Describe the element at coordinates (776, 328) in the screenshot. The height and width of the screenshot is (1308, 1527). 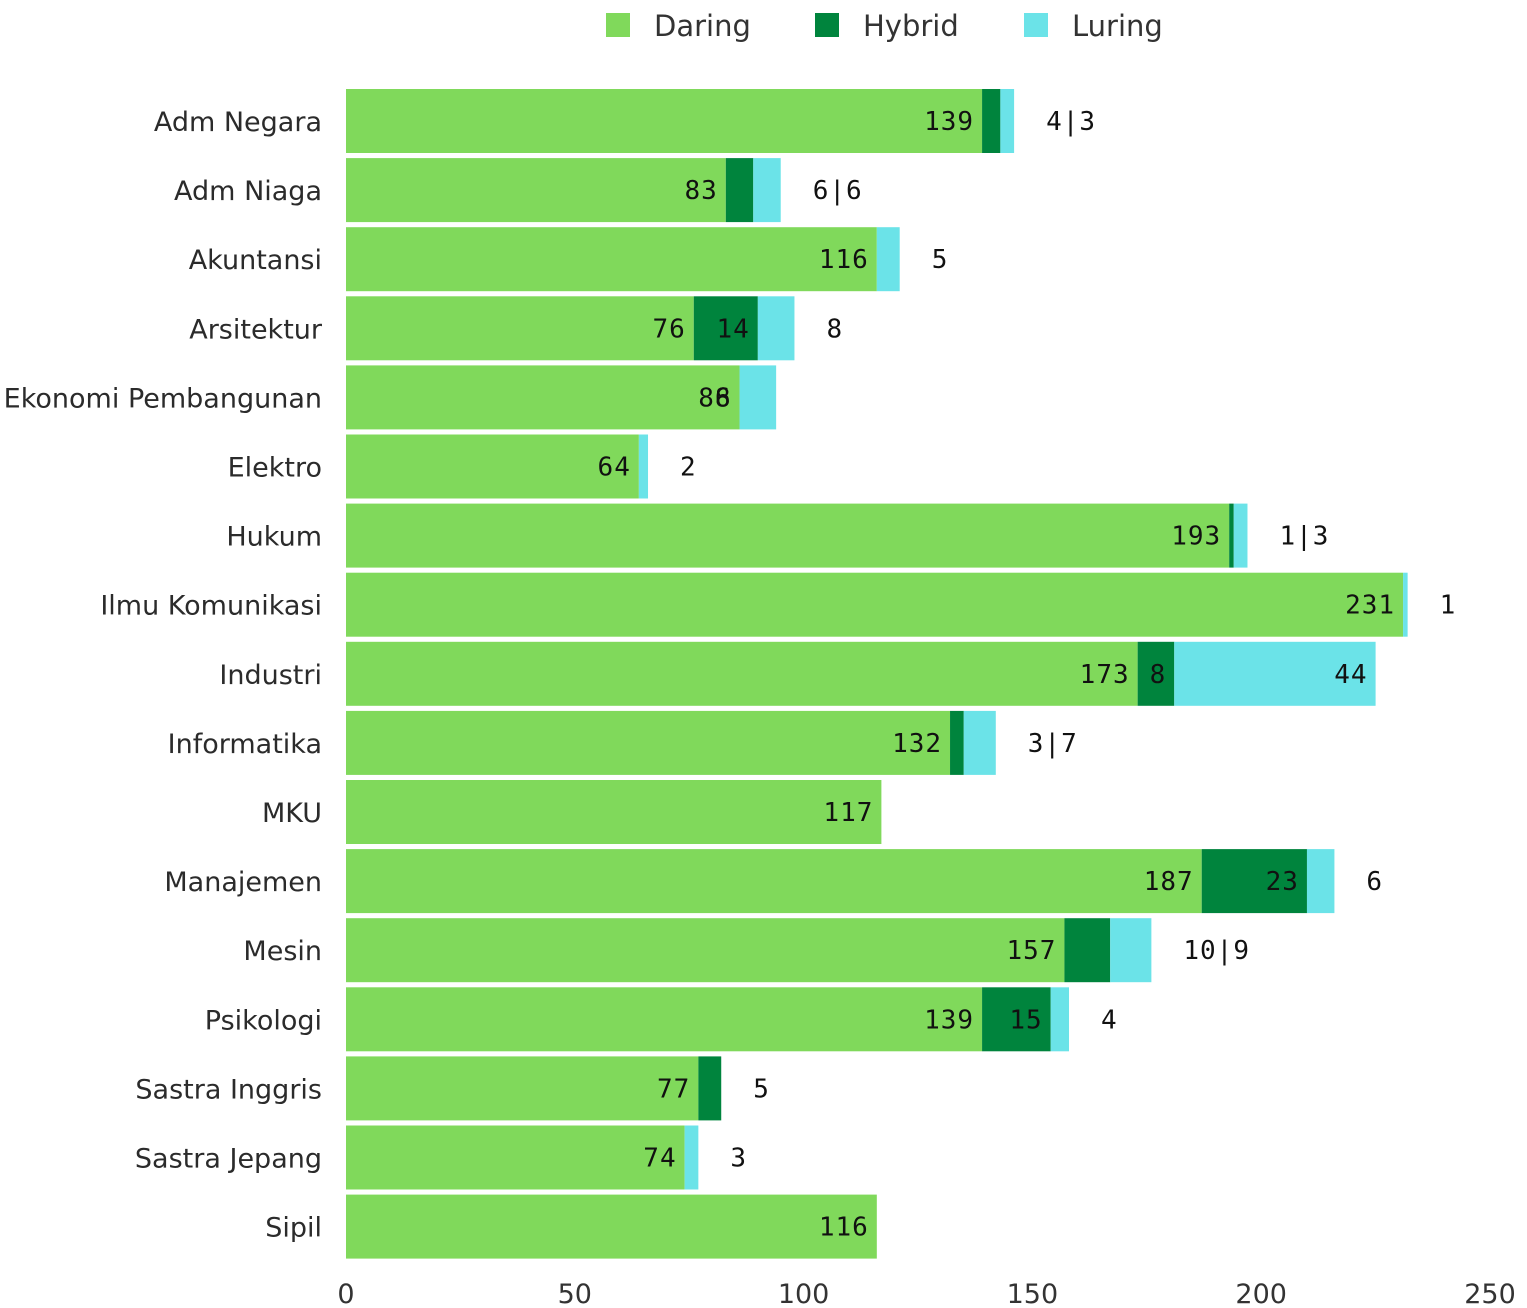
I see `bar-luring-arsitektur` at that location.